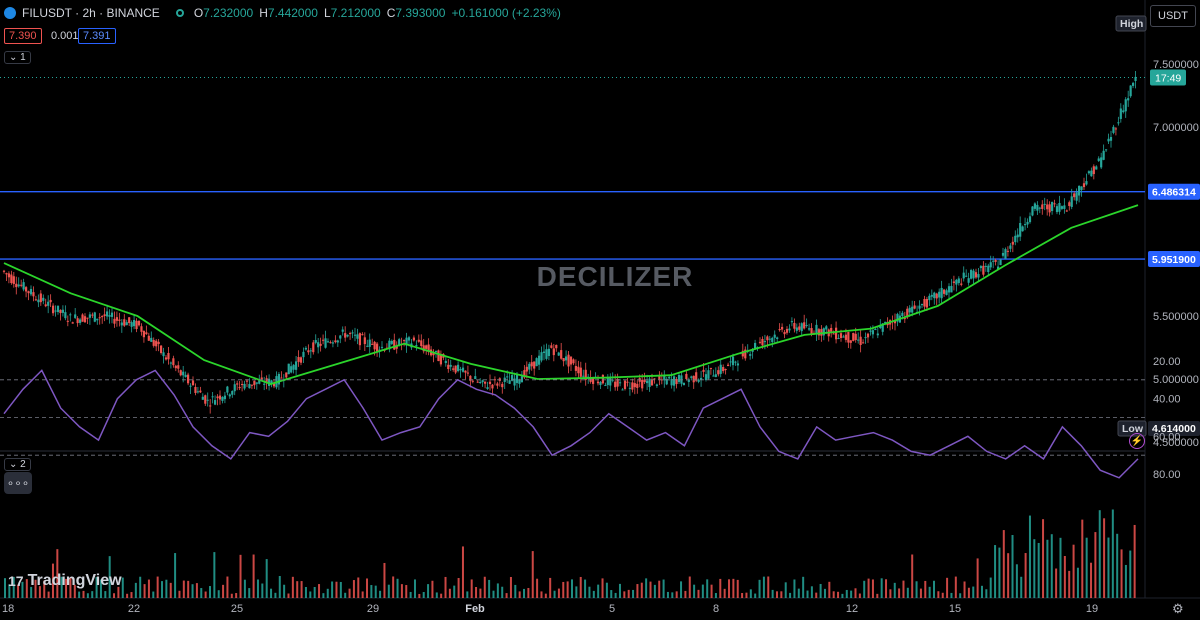 This screenshot has height=620, width=1200. I want to click on high-marker-label: High, so click(1131, 24).